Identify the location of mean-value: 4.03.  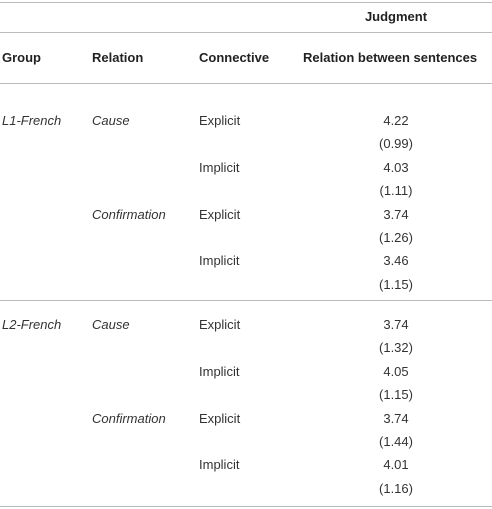
(396, 167).